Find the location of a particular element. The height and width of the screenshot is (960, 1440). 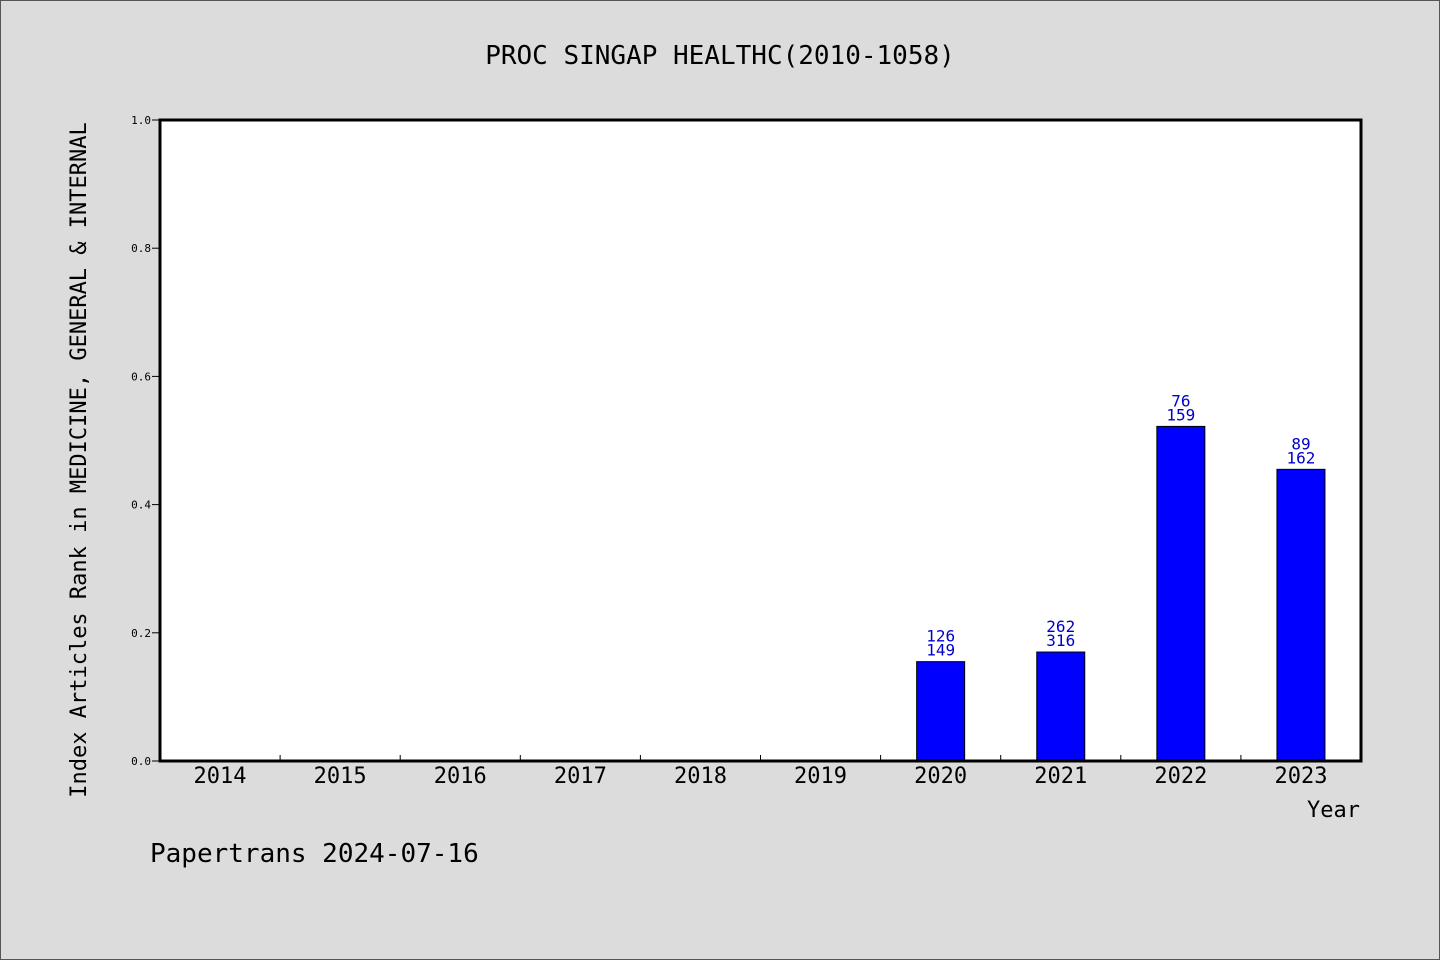

y-tick-label: 0.6 is located at coordinates (141, 376).